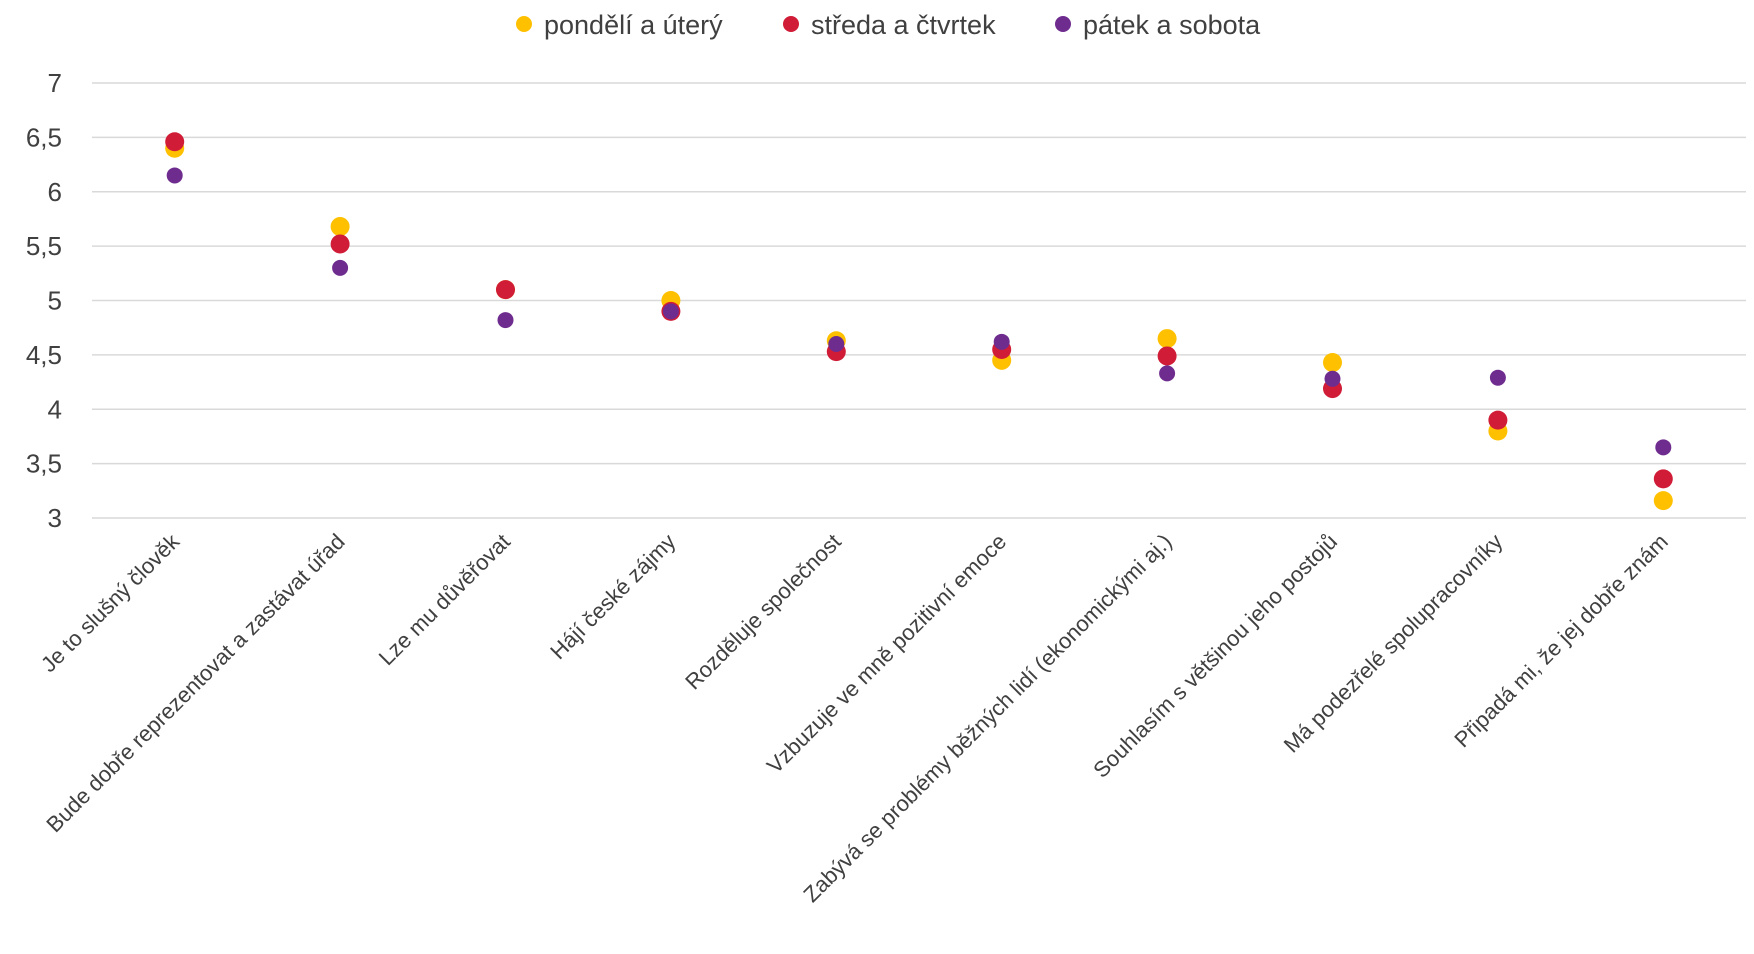 The height and width of the screenshot is (954, 1754). I want to click on x-category-label: Lze mu důvěřovat, so click(444, 599).